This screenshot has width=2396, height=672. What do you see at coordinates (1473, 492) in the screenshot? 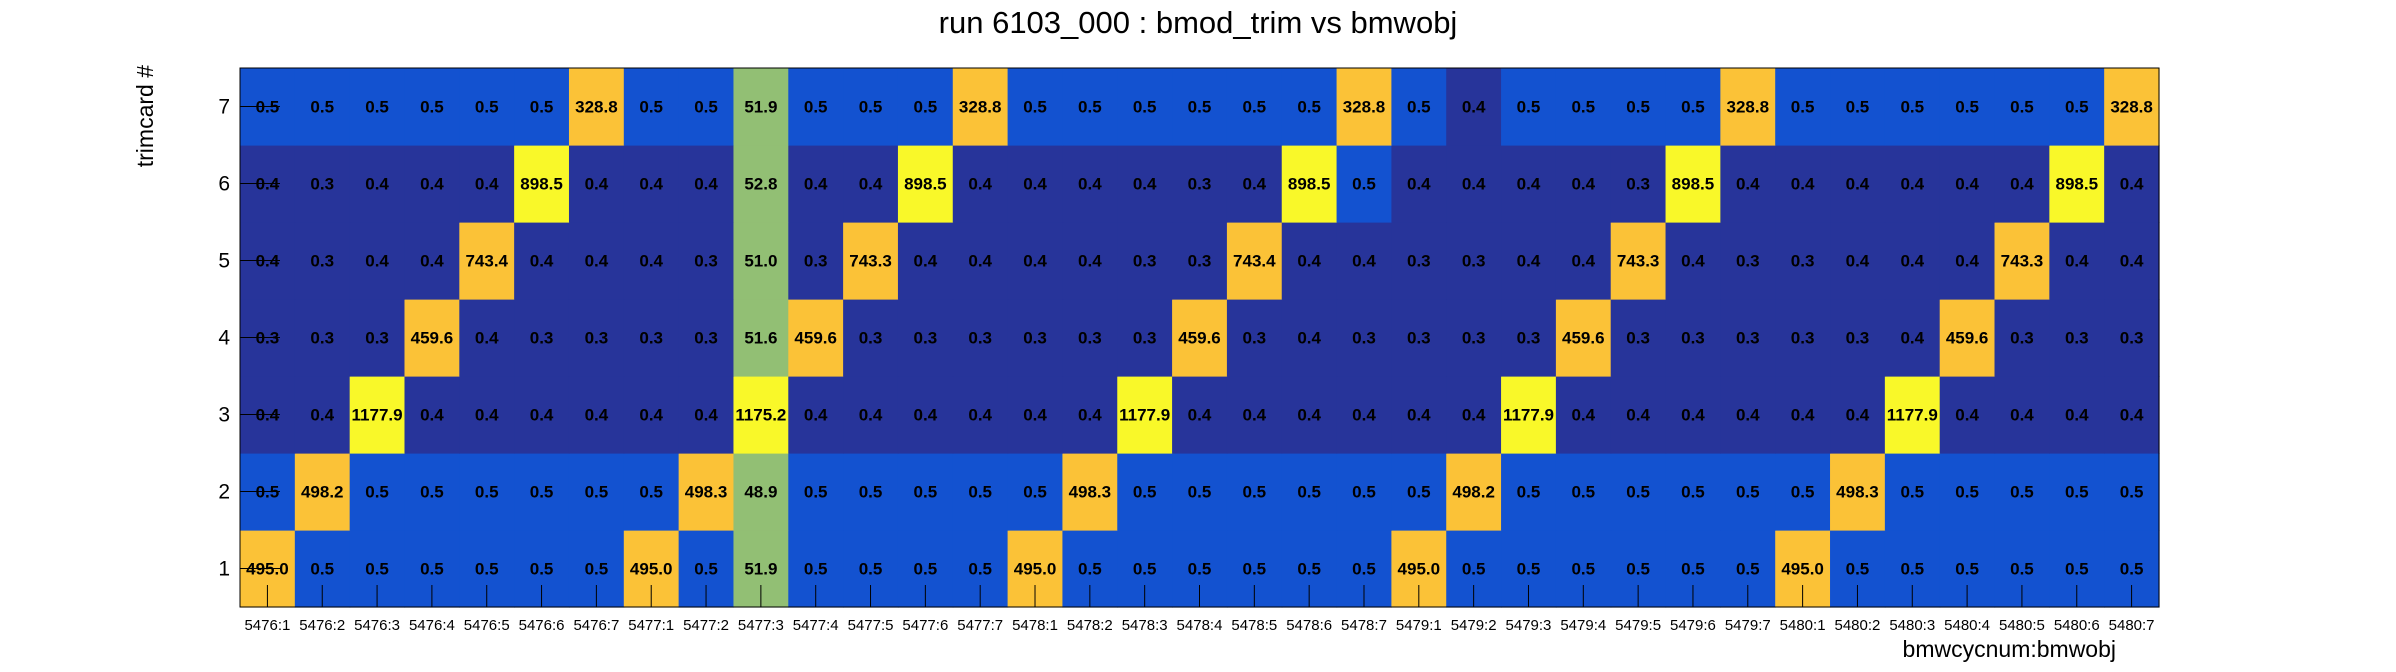
I see `cell-value-label: 498.2` at bounding box center [1473, 492].